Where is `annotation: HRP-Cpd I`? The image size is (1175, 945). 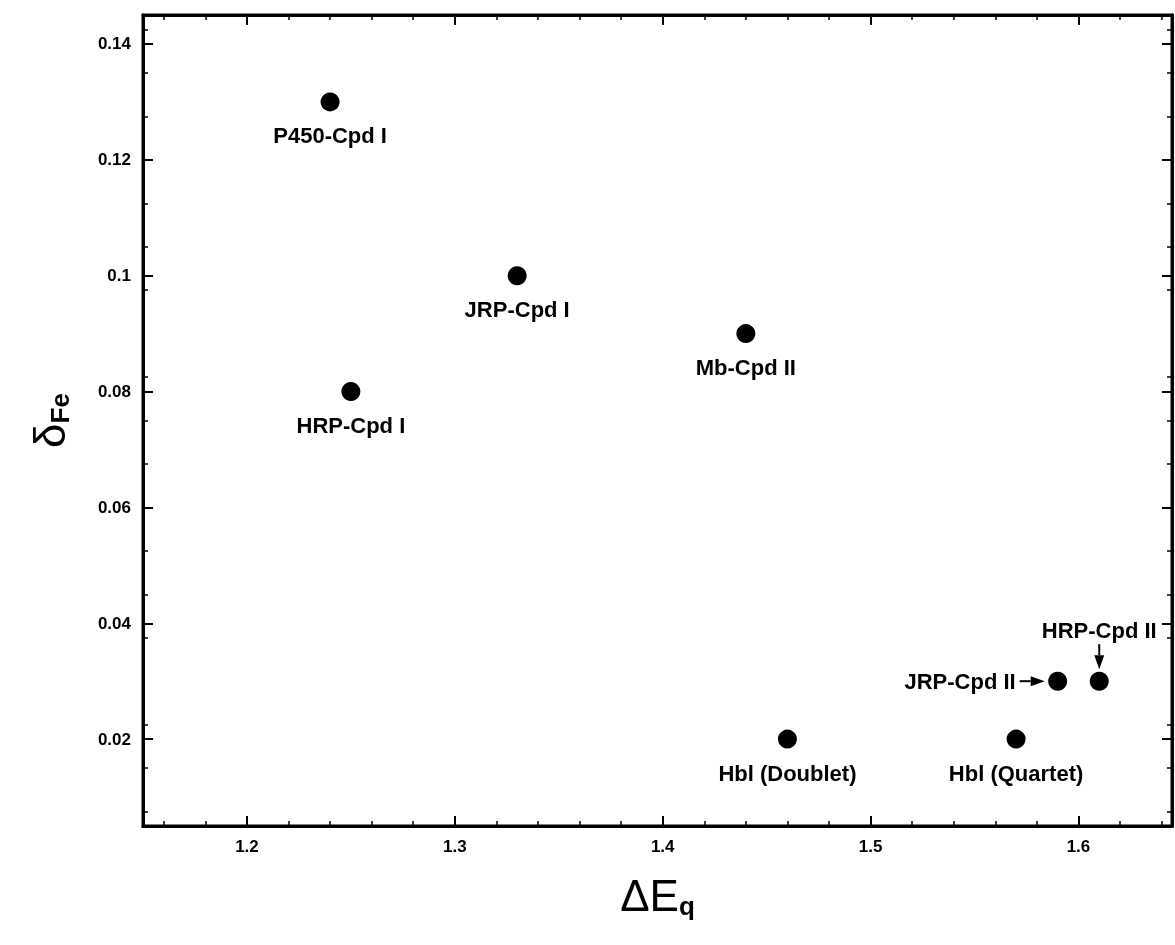
annotation: HRP-Cpd I is located at coordinates (351, 426).